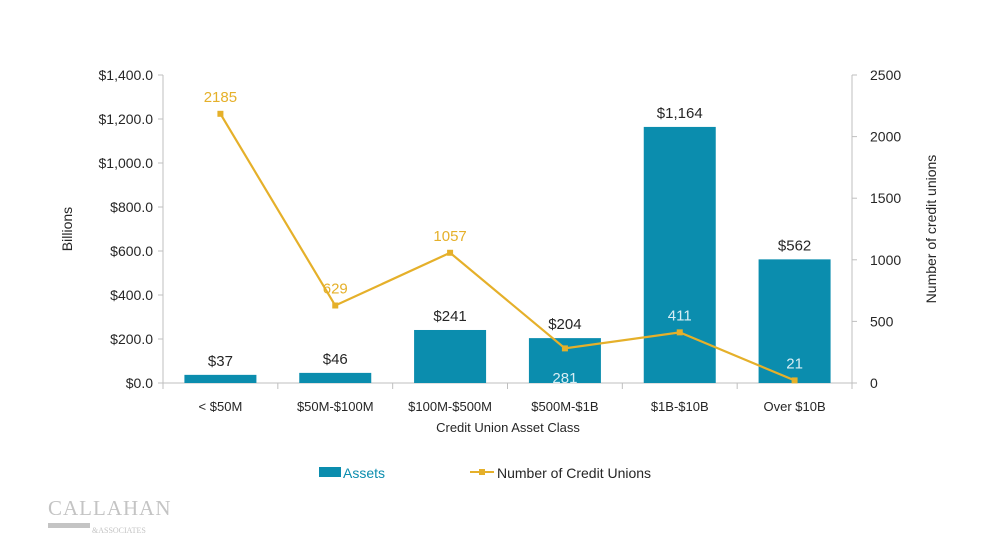  Describe the element at coordinates (794, 245) in the screenshot. I see `bar-data-label: $562` at that location.